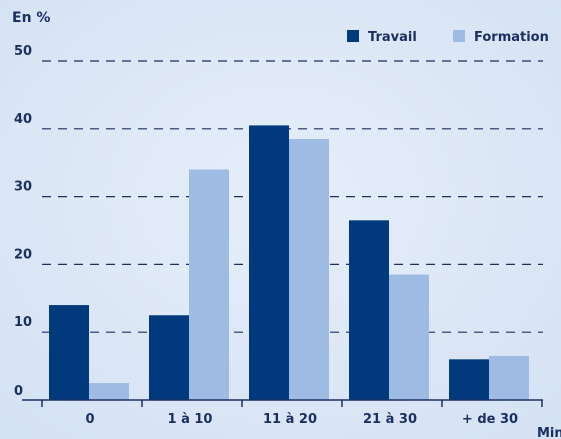 This screenshot has width=561, height=439. I want to click on y-tick-label: 10, so click(23, 322).